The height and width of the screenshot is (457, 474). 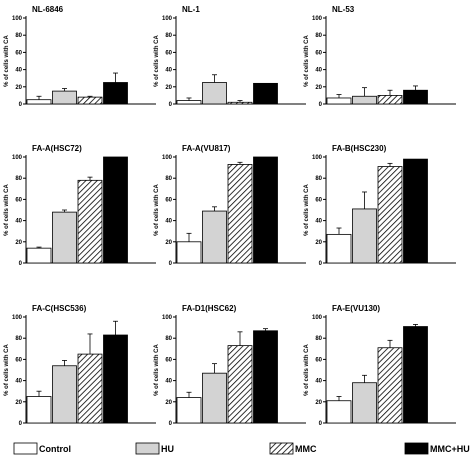 I want to click on panel-title: FA-D1(HSC62), so click(x=209, y=308).